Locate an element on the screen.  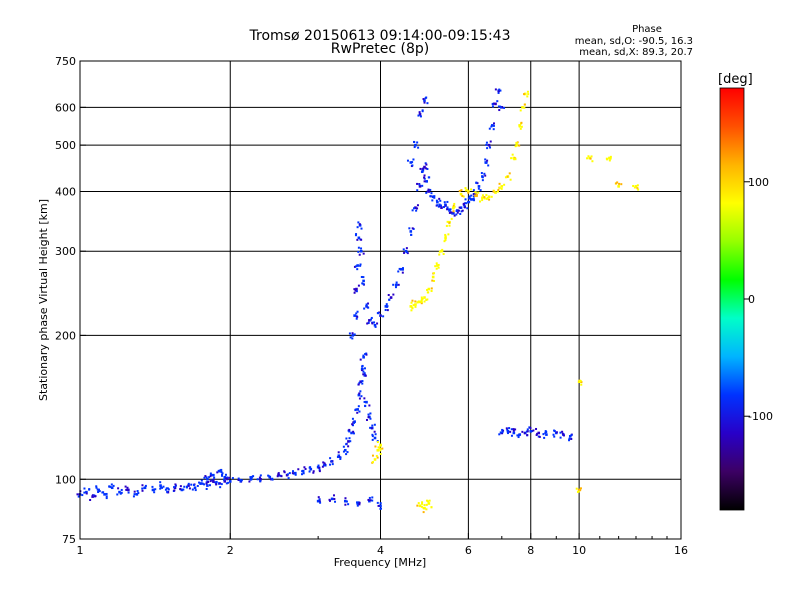
phase-stats-title: Phase is located at coordinates (647, 29).